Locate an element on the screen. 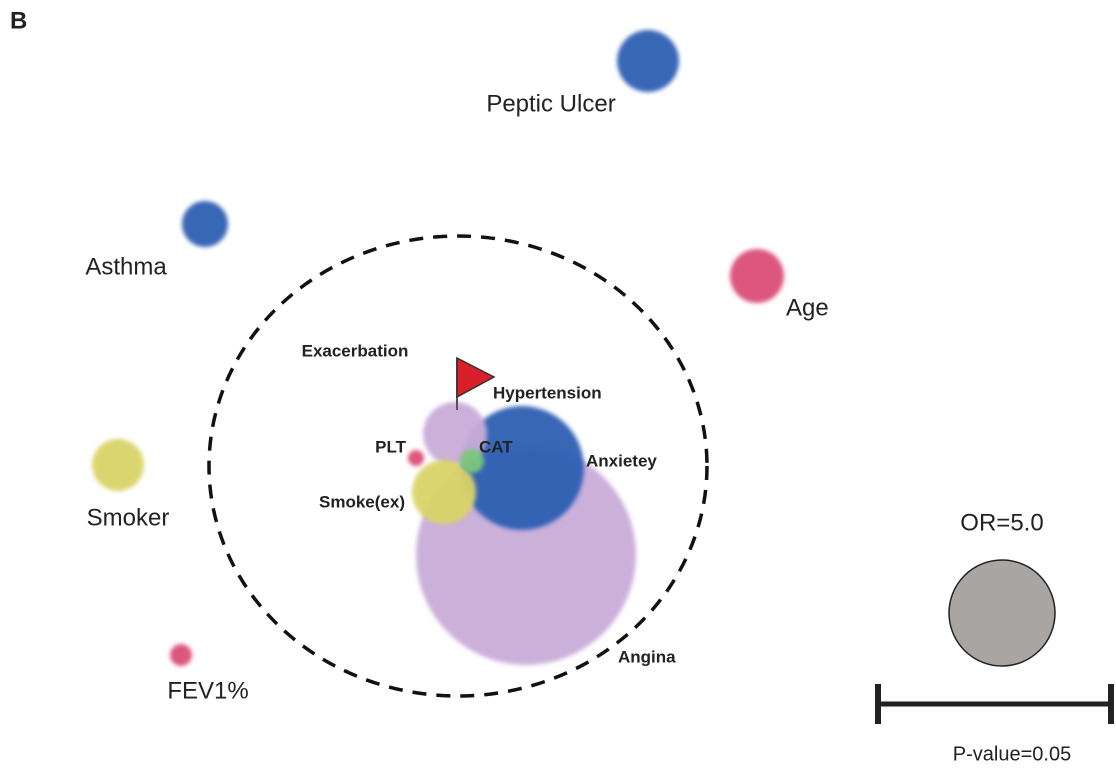  node-label: Asthma is located at coordinates (126, 266).